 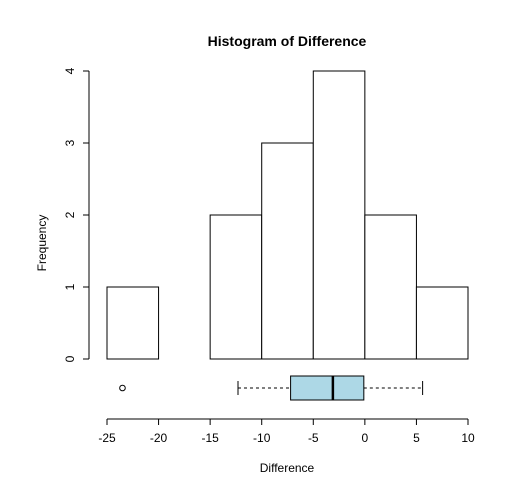 I want to click on y-tick-label-3: 3, so click(x=70, y=142).